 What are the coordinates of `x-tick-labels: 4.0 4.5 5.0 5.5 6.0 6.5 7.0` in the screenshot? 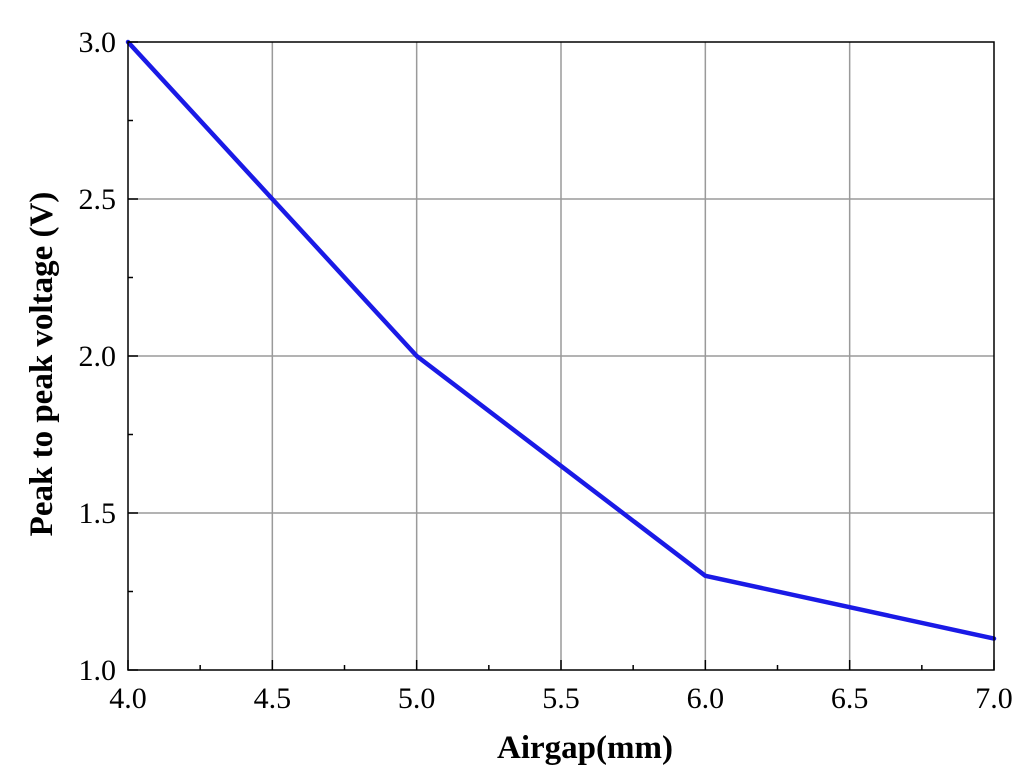 It's located at (561, 698).